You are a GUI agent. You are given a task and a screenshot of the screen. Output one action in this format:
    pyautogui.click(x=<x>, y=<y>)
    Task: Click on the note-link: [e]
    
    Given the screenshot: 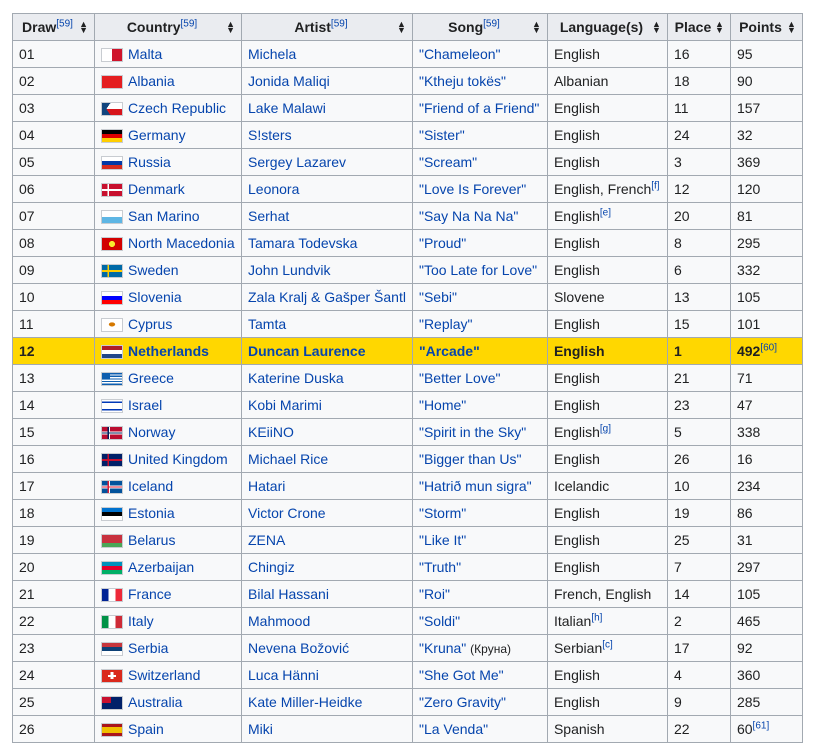 What is the action you would take?
    pyautogui.click(x=605, y=213)
    